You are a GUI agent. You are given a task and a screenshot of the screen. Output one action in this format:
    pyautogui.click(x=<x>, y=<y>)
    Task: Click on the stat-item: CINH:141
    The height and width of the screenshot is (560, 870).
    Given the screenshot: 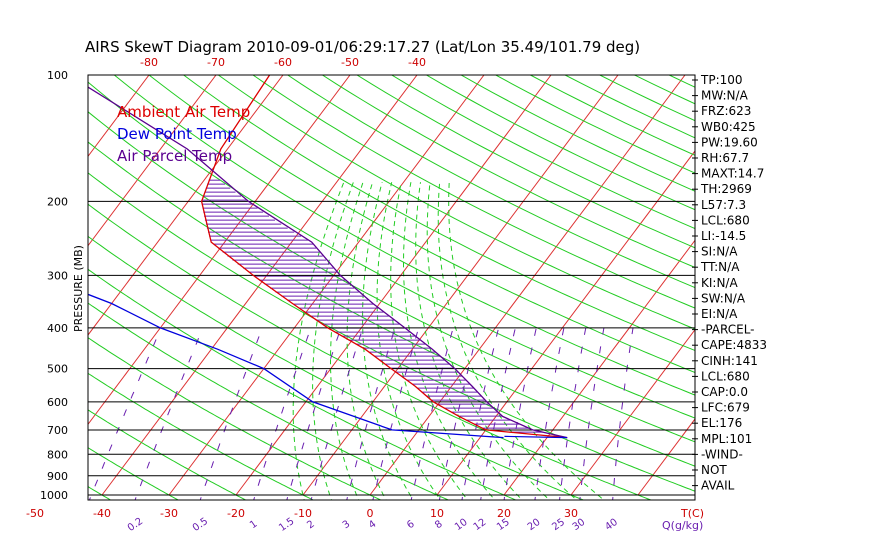 What is the action you would take?
    pyautogui.click(x=729, y=361)
    